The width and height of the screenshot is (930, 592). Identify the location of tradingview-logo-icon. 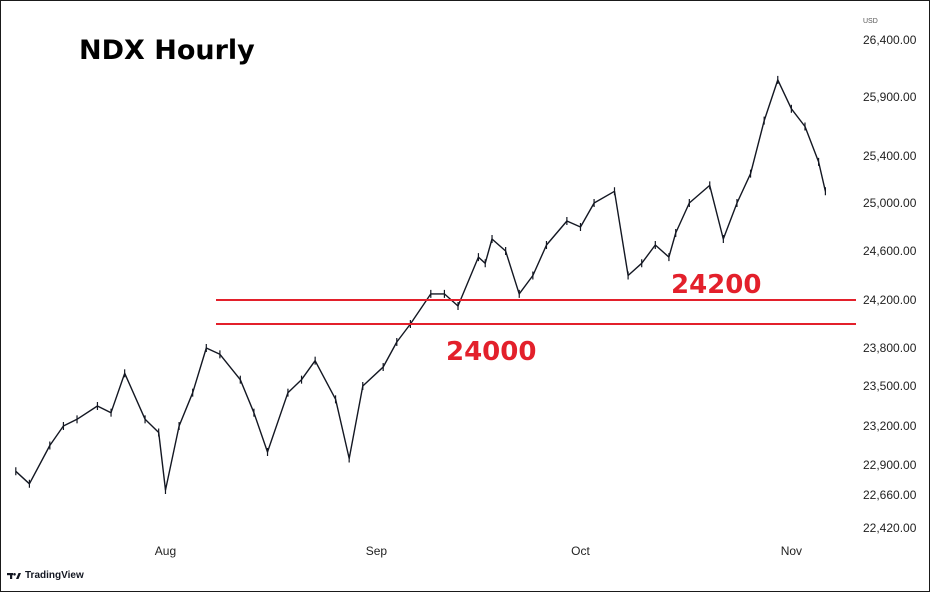
(14, 575).